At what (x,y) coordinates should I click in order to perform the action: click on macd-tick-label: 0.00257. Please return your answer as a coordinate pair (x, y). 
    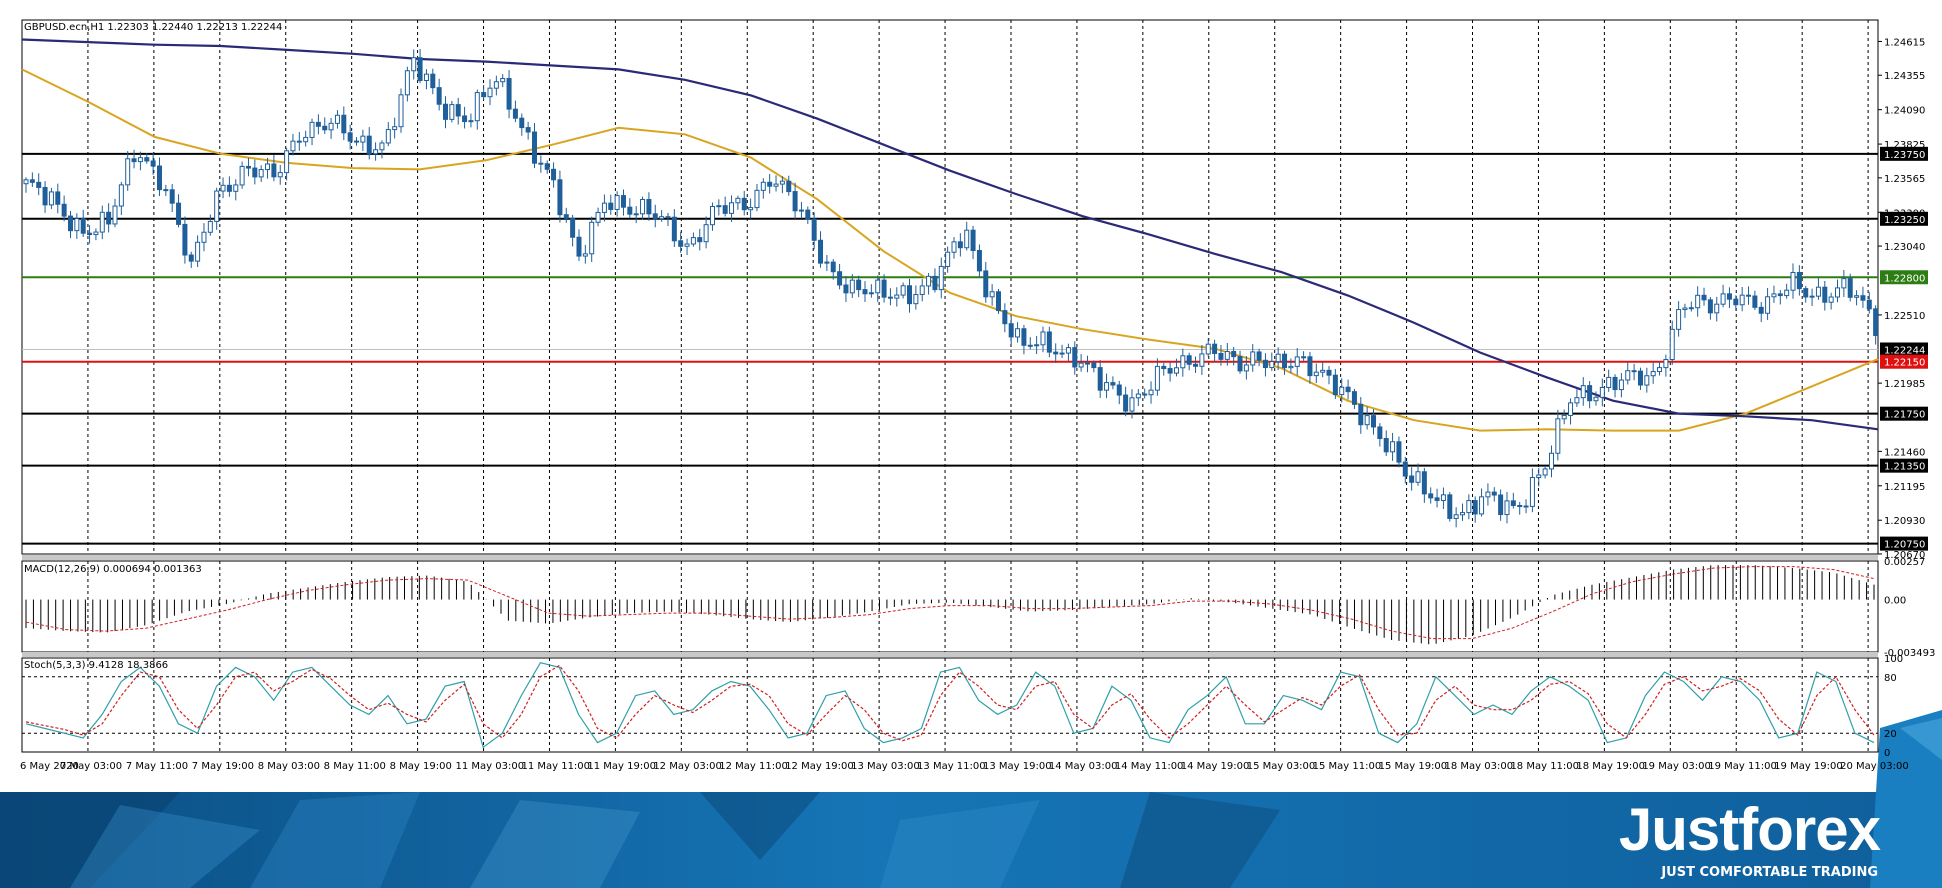
    Looking at the image, I should click on (1904, 562).